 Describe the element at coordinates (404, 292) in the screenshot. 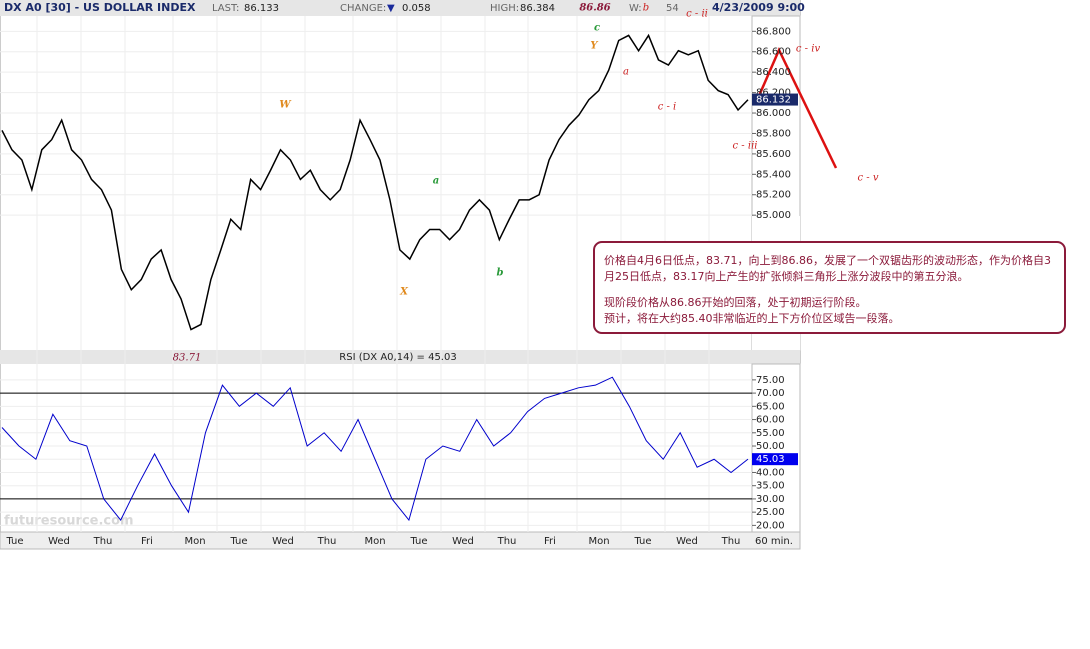

I see `wave-label: X` at that location.